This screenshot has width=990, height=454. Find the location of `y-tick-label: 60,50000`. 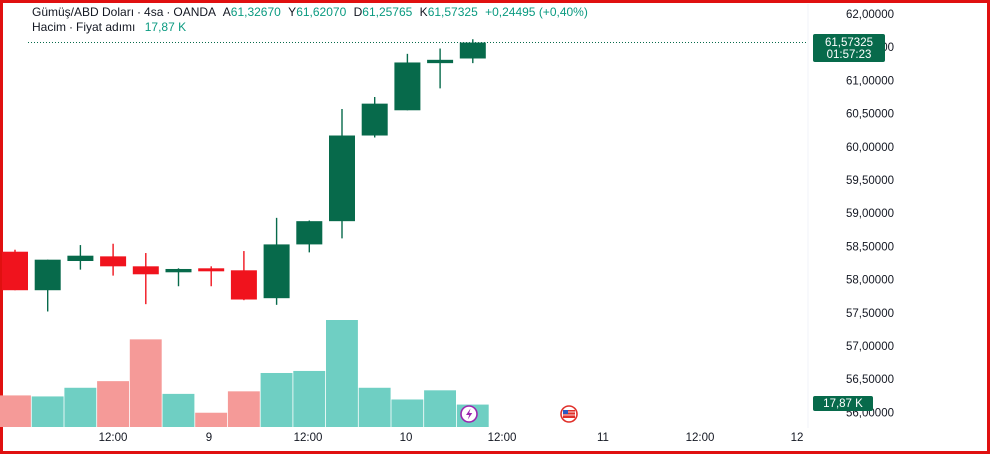

y-tick-label: 60,50000 is located at coordinates (870, 115).